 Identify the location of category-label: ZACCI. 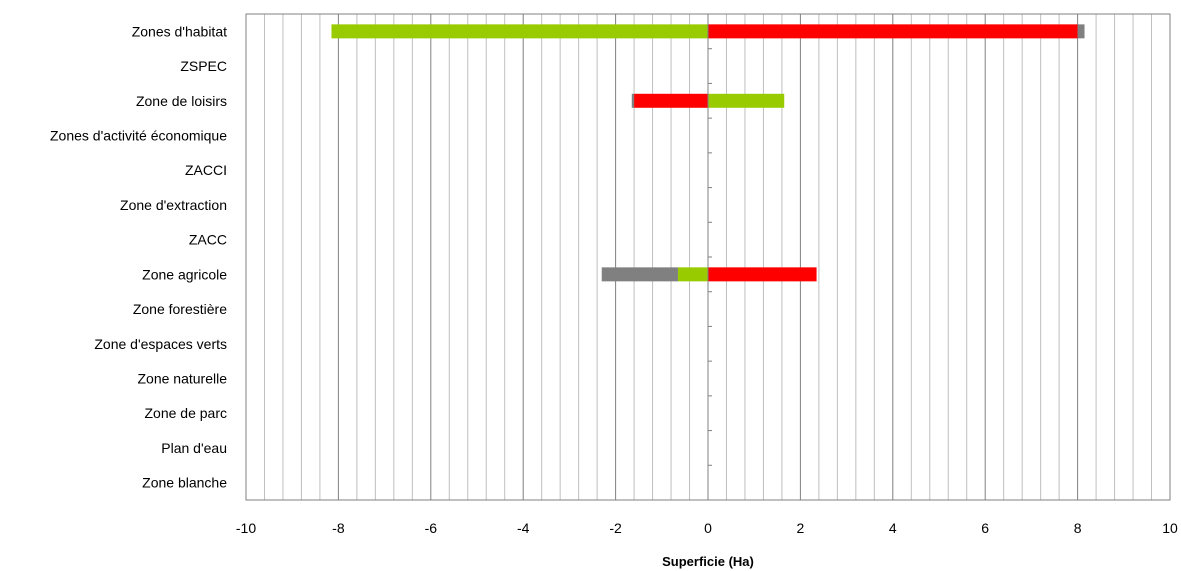
(206, 170).